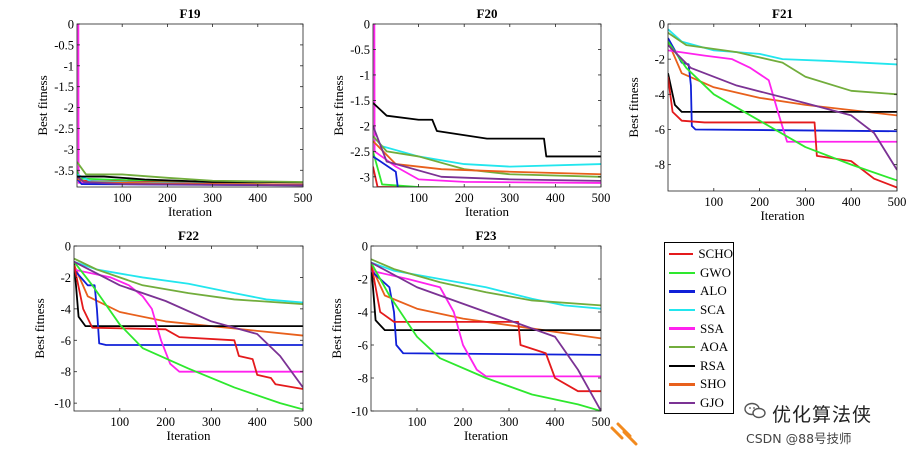 The height and width of the screenshot is (453, 918). I want to click on chart-title: F21, so click(782, 13).